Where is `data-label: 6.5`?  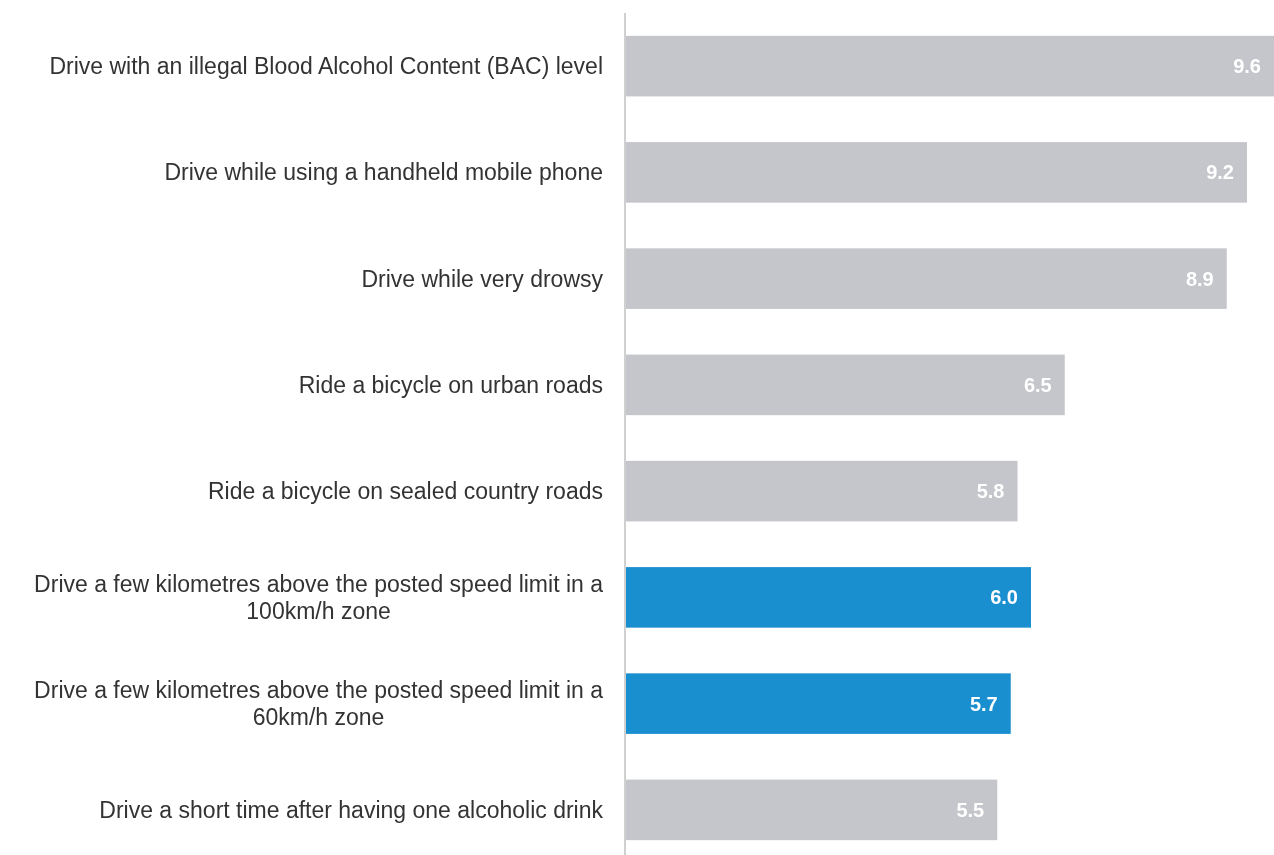
data-label: 6.5 is located at coordinates (1037, 384).